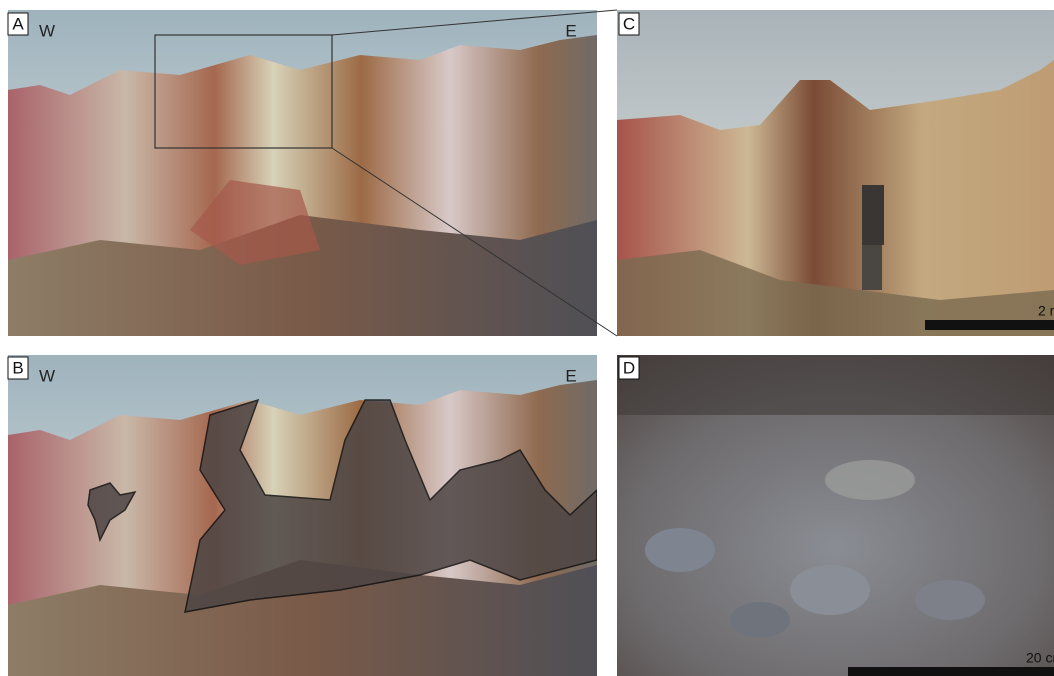 This screenshot has width=1054, height=676. What do you see at coordinates (1046, 311) in the screenshot?
I see `scale-label: 2 m` at bounding box center [1046, 311].